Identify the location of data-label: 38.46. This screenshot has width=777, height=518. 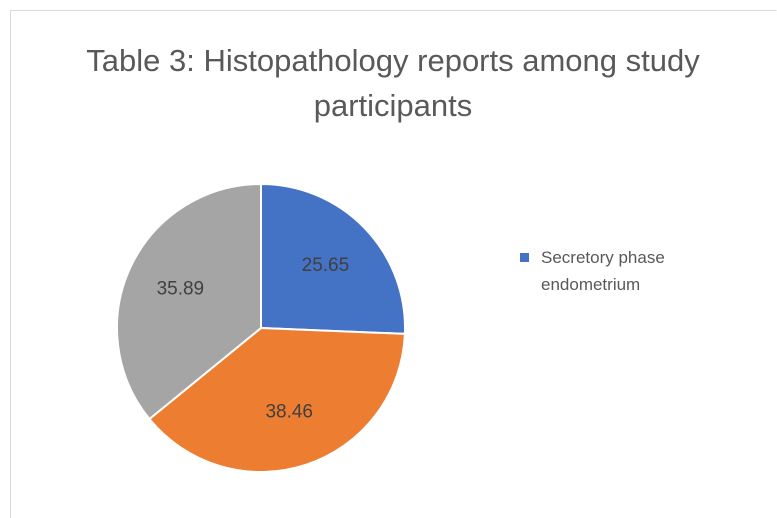
(289, 412).